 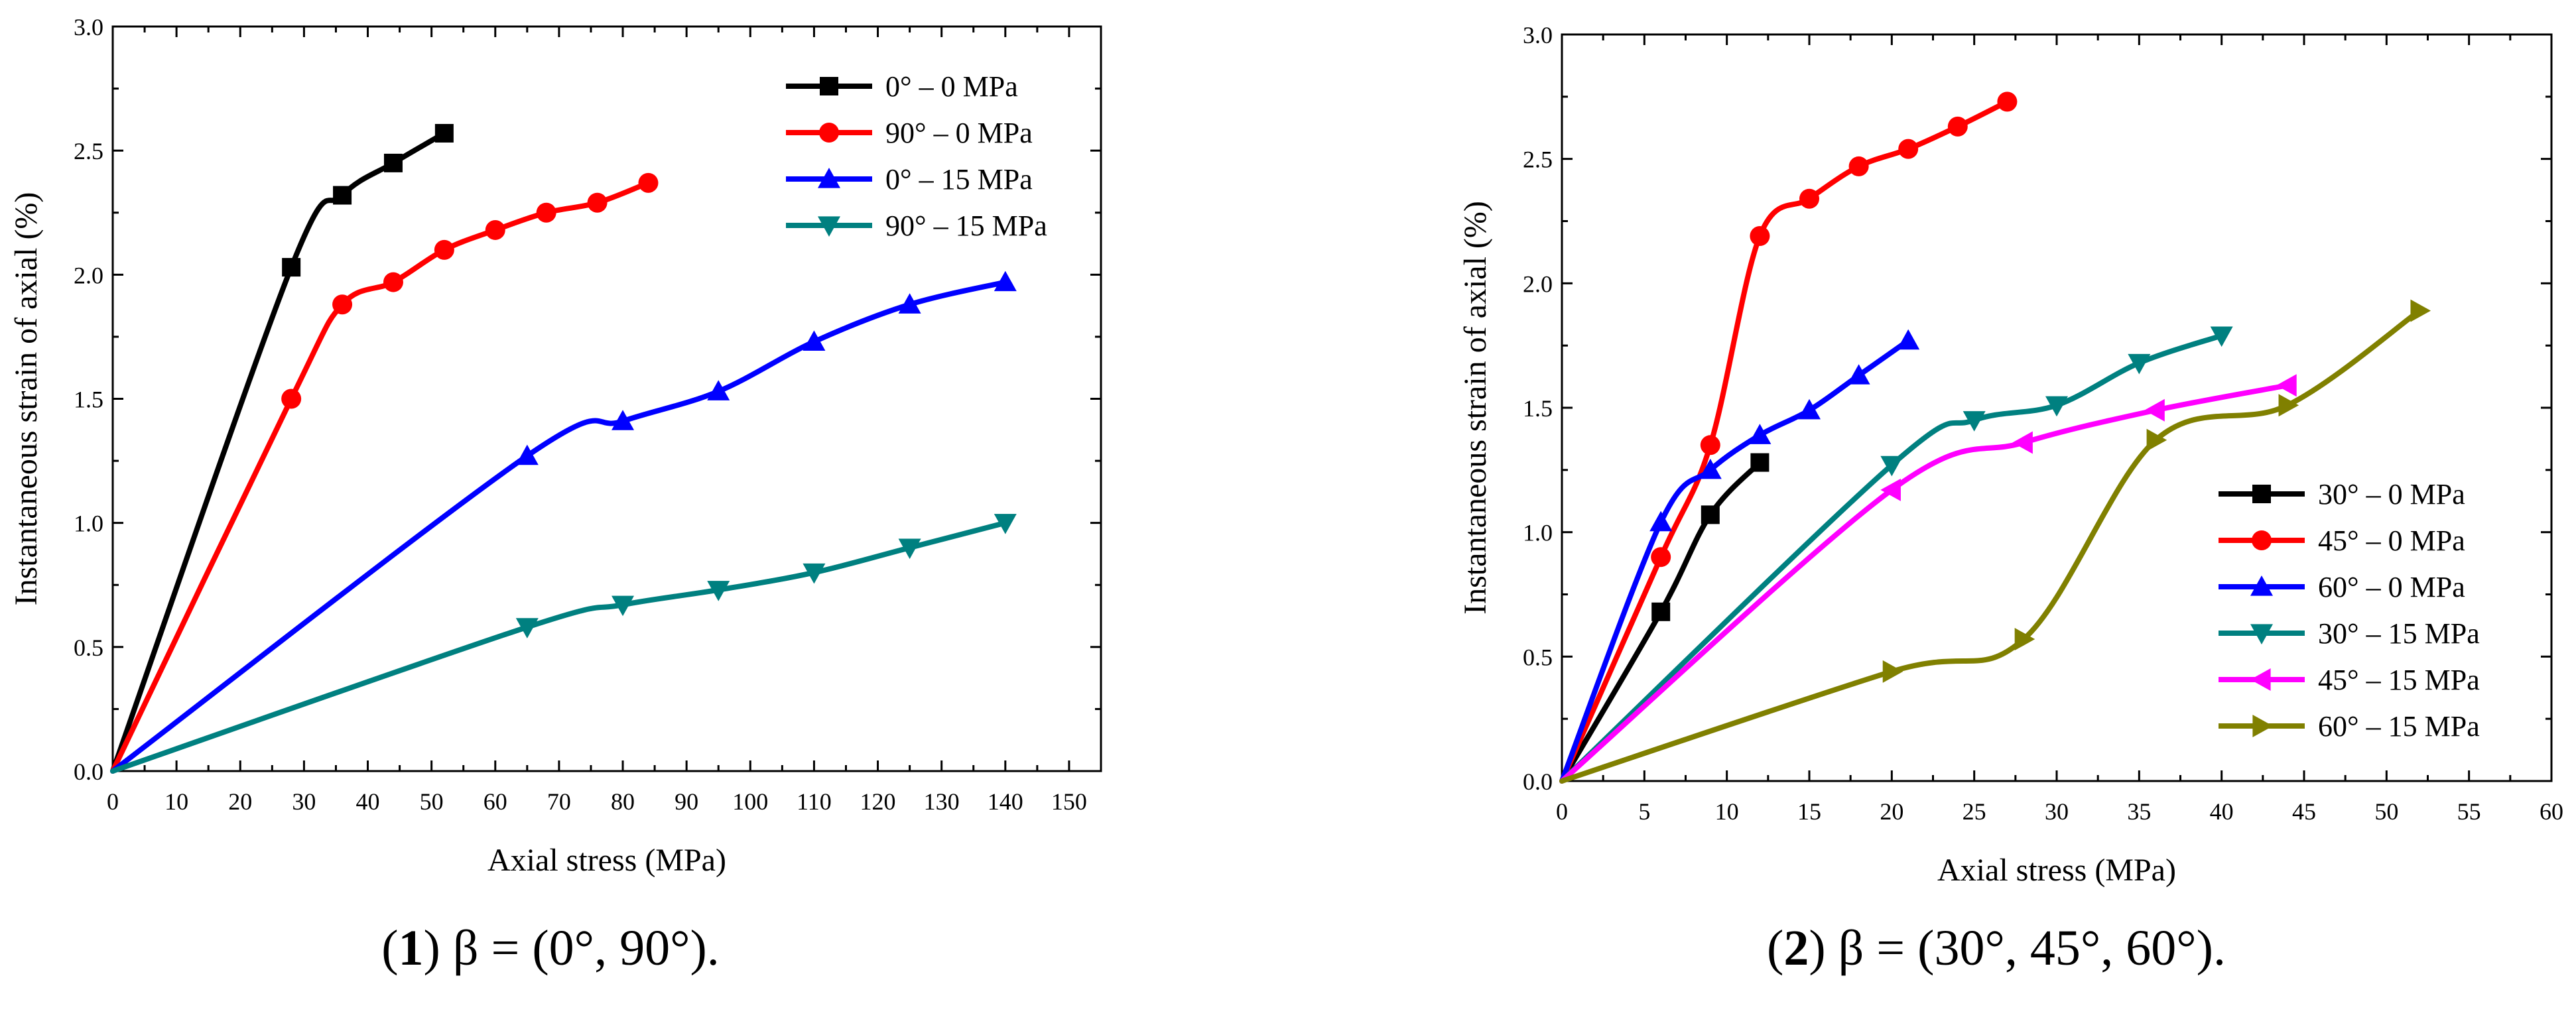 What do you see at coordinates (89, 647) in the screenshot?
I see `y-tick-label: 0.5` at bounding box center [89, 647].